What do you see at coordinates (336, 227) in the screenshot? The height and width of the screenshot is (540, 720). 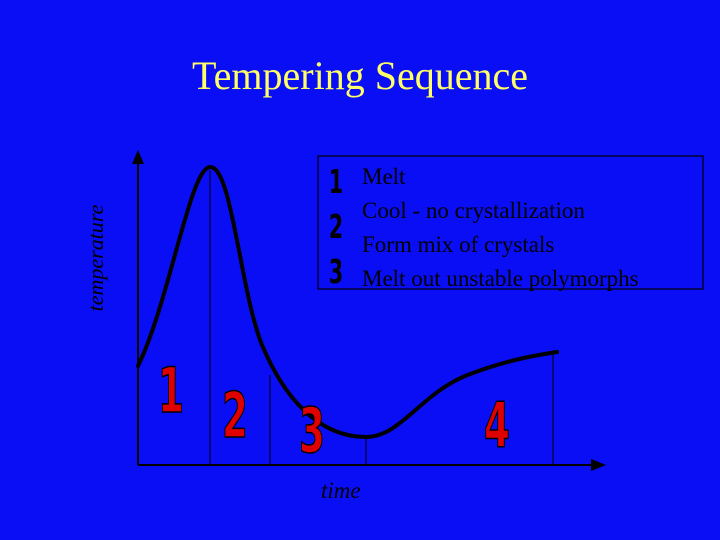 I see `legend-number-2: 2` at bounding box center [336, 227].